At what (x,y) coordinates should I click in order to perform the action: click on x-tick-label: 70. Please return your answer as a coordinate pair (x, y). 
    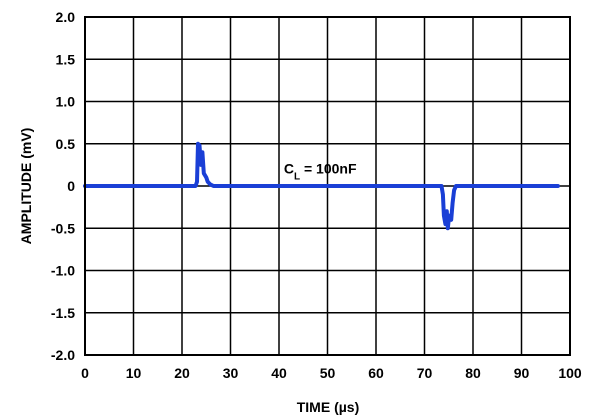
    Looking at the image, I should click on (425, 373).